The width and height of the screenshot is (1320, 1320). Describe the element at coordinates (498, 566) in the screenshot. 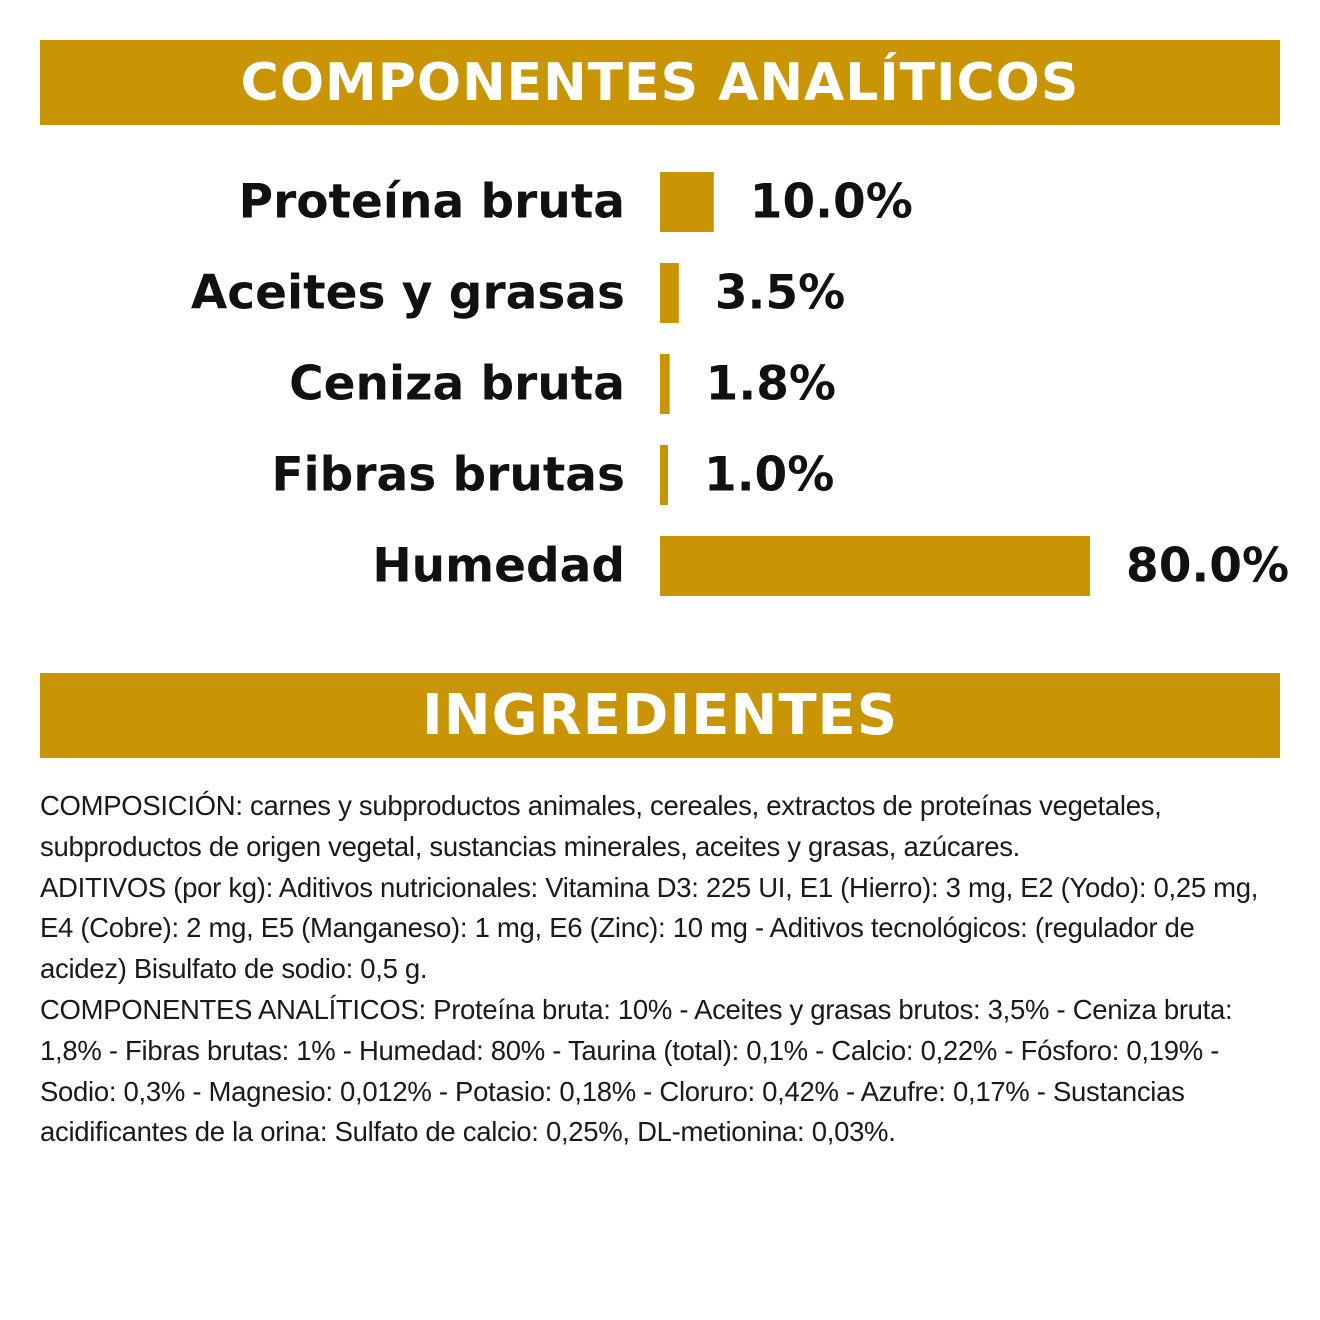

I see `category-label: Humedad` at that location.